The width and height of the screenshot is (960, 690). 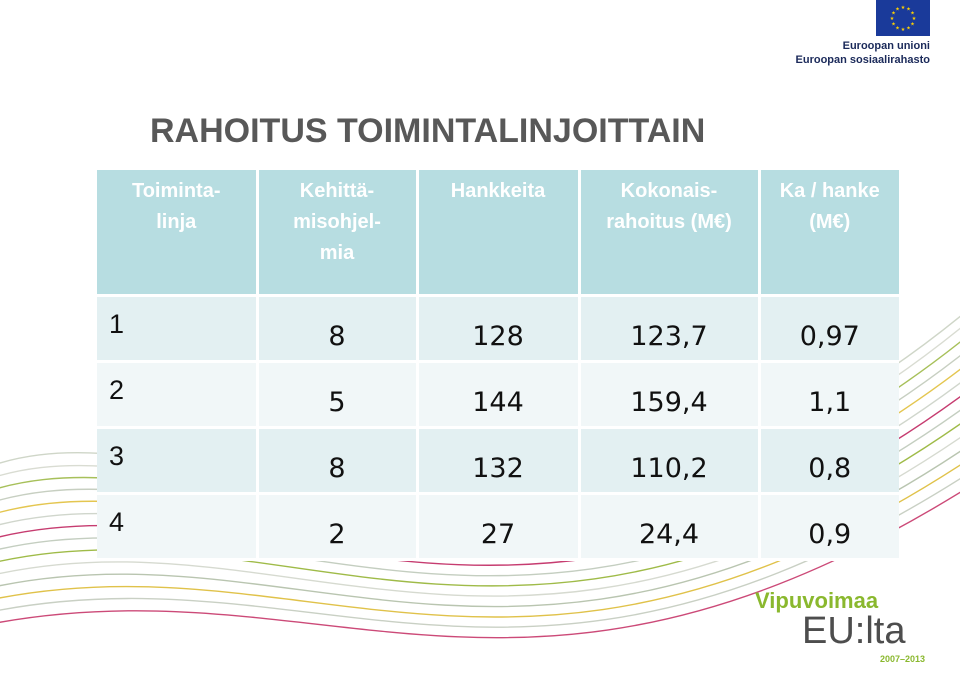 What do you see at coordinates (829, 329) in the screenshot?
I see `cell-ka-hanke: 0,97` at bounding box center [829, 329].